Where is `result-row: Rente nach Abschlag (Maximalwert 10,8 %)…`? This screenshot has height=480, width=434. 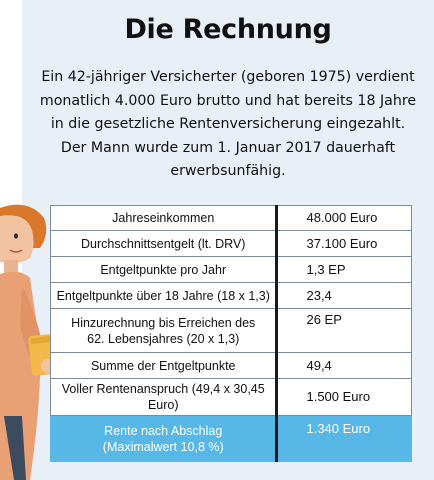 result-row: Rente nach Abschlag (Maximalwert 10,8 %)… is located at coordinates (230, 438).